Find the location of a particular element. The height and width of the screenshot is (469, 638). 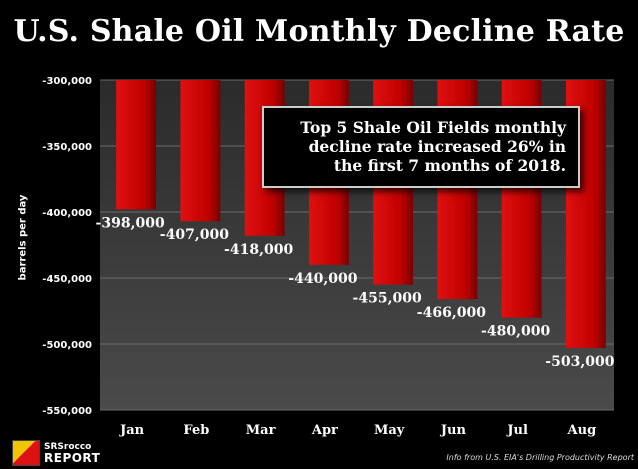

annotation-line-2: decline rate increased 26% in is located at coordinates (419, 146).